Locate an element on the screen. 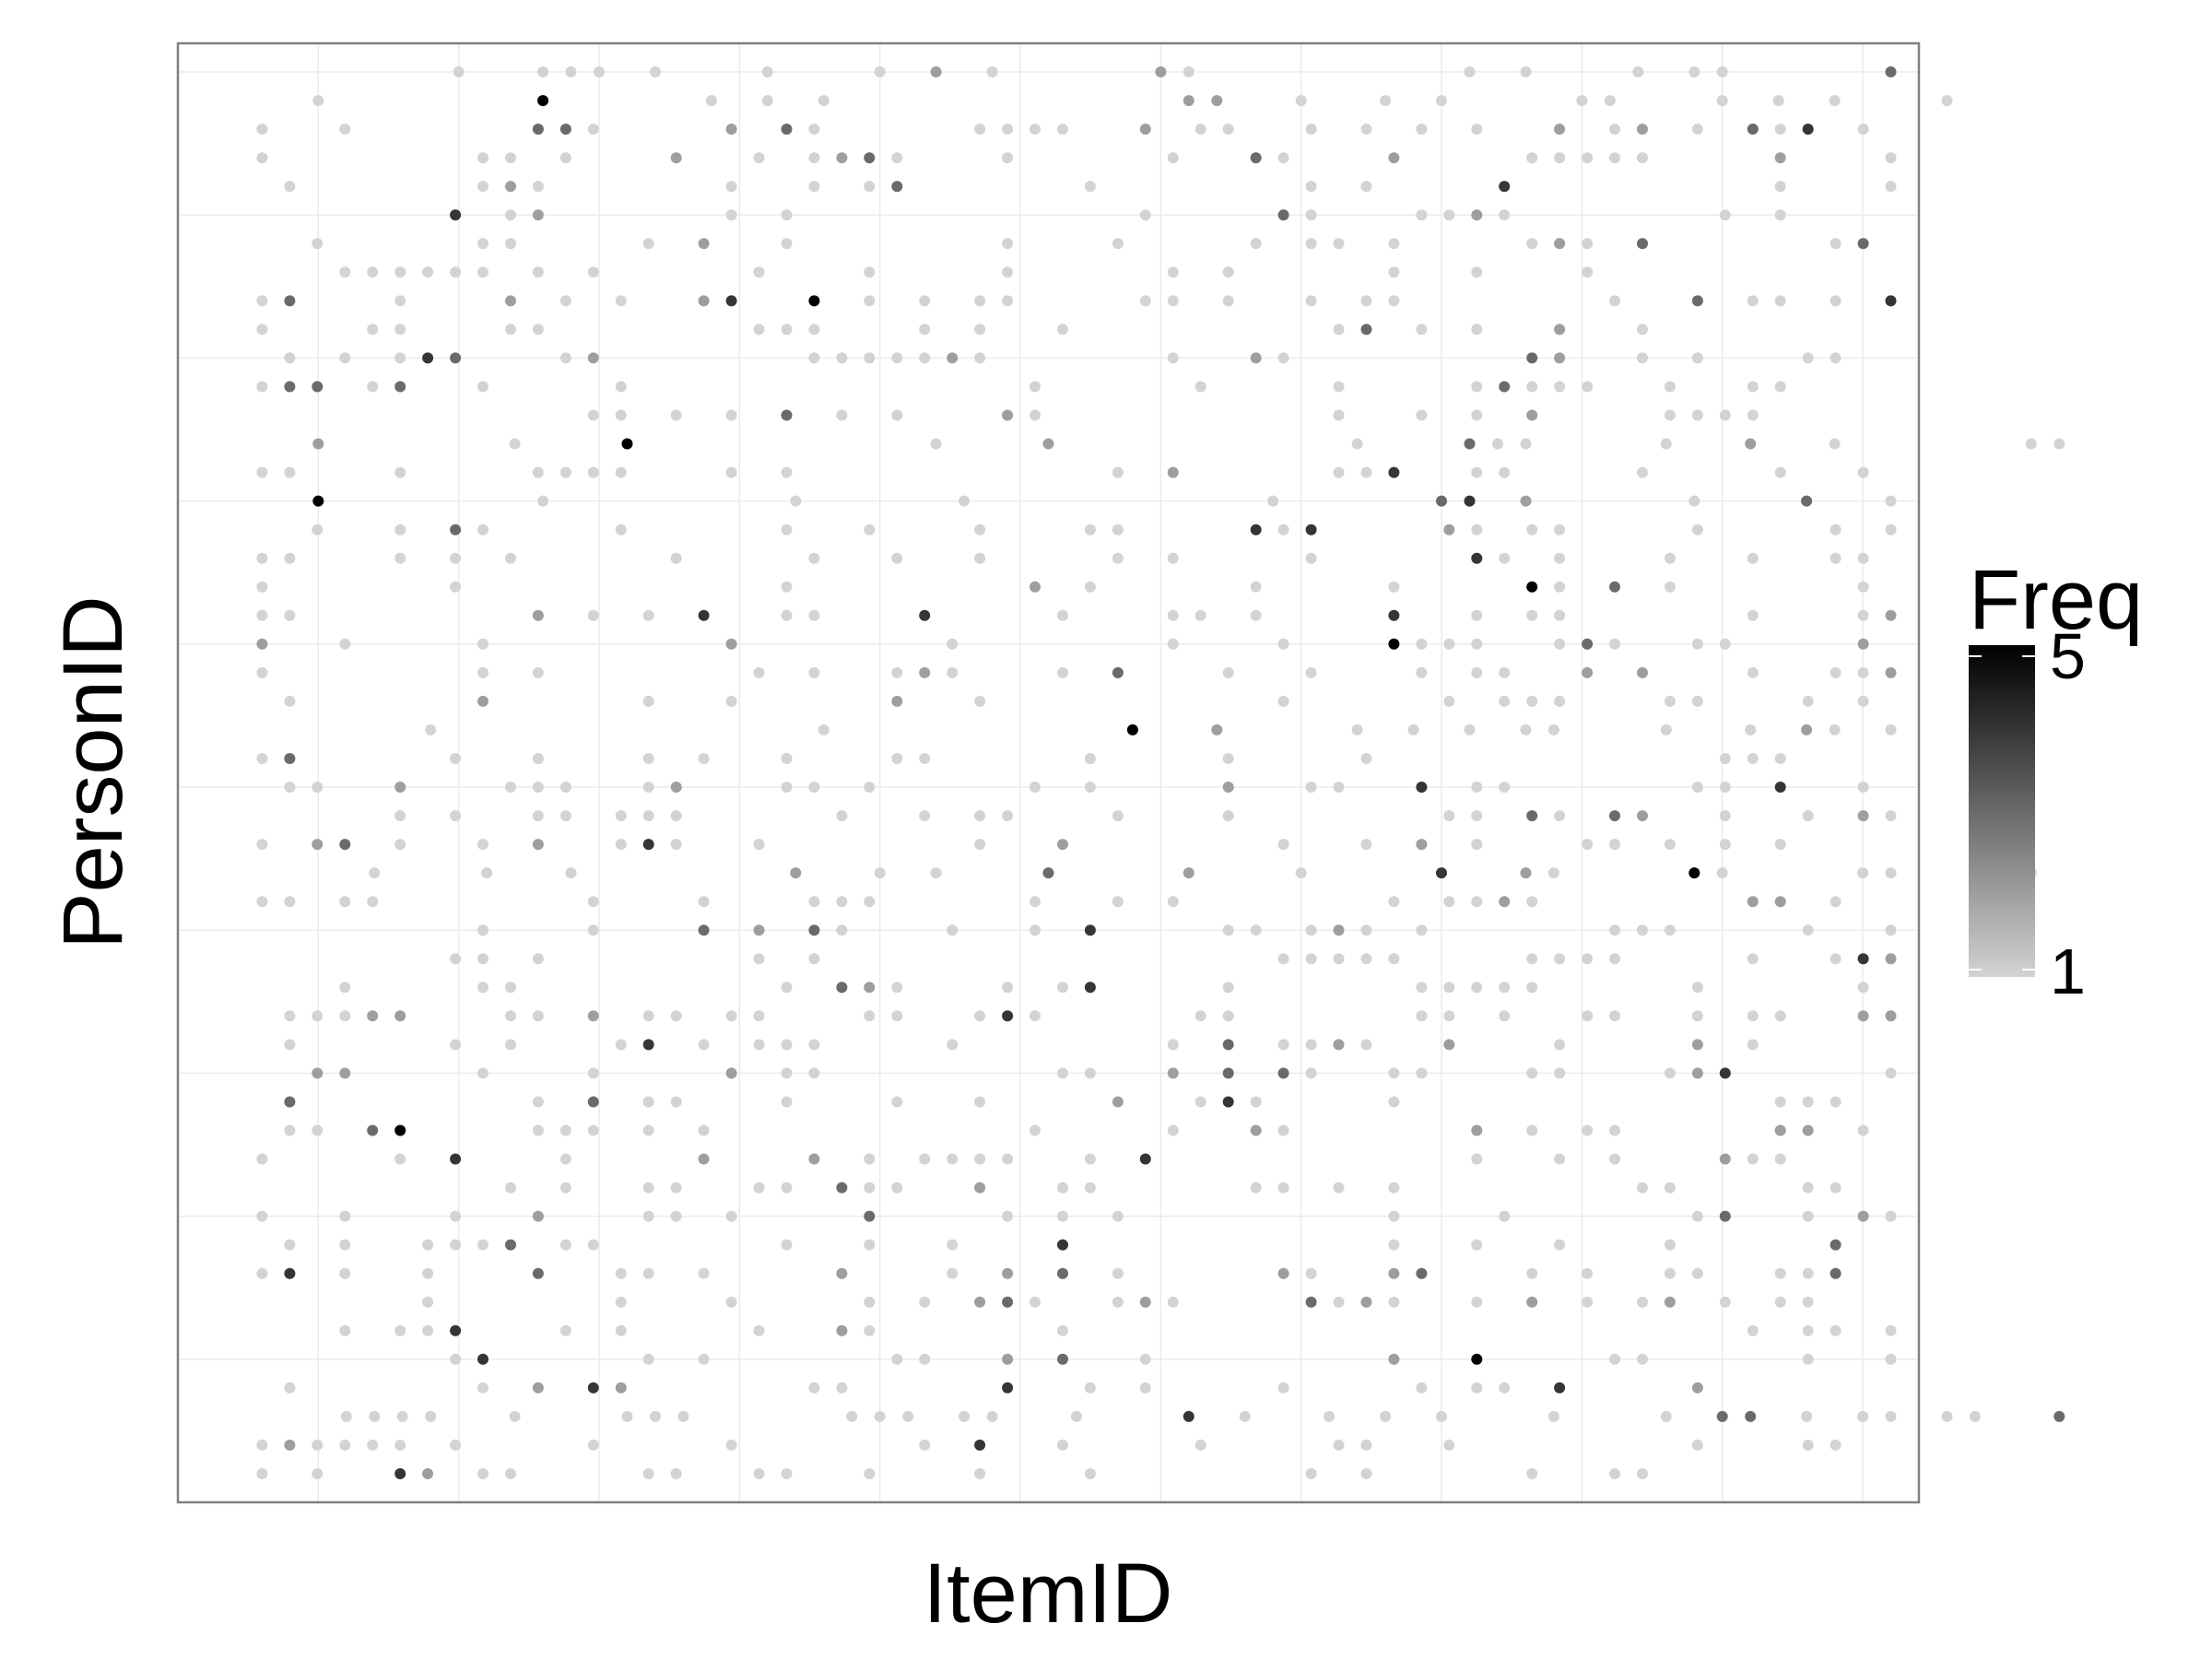  legend-label-min: 1 is located at coordinates (2068, 971).